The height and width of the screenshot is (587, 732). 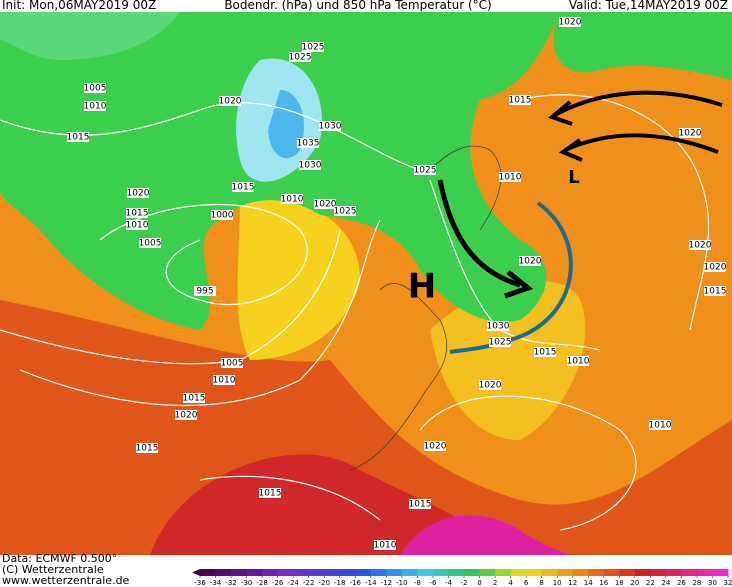 What do you see at coordinates (425, 308) in the screenshot?
I see `coastlines` at bounding box center [425, 308].